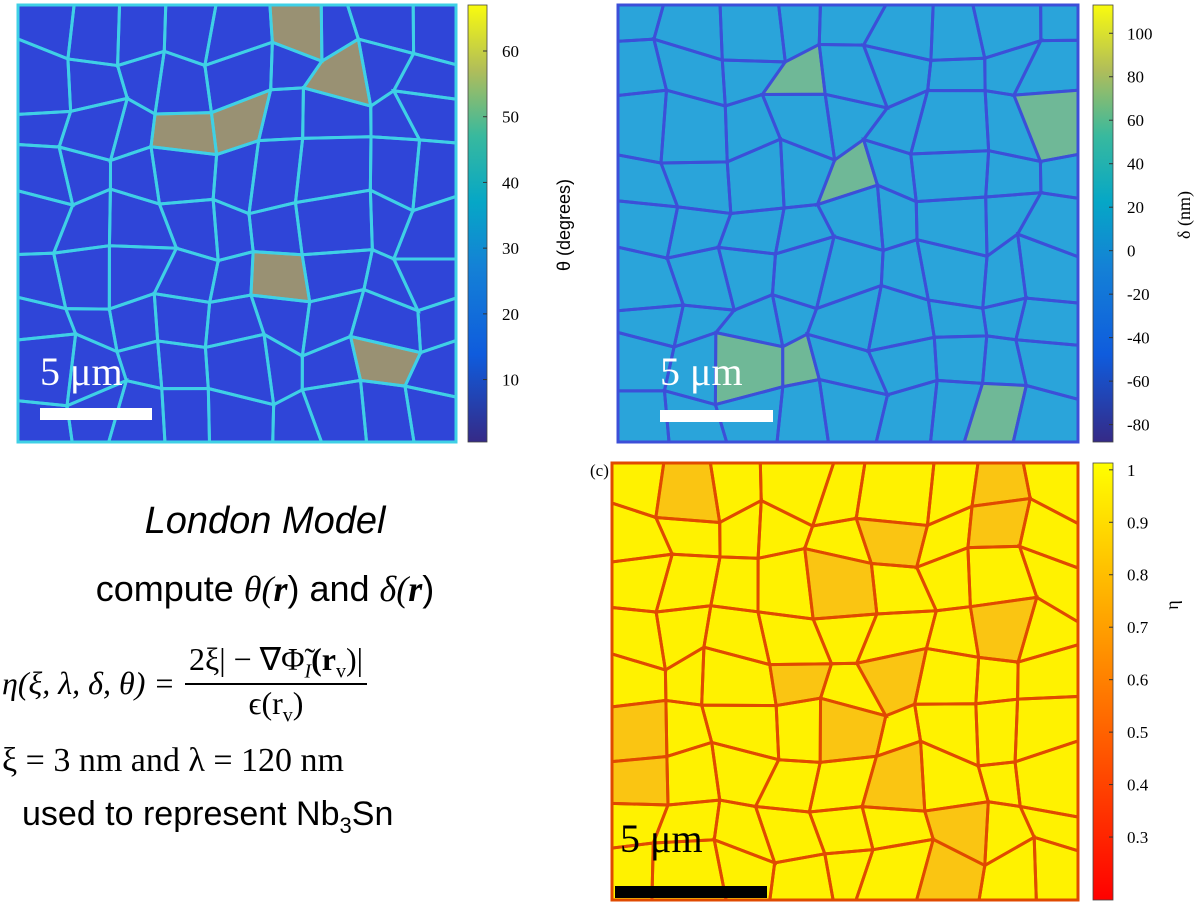  What do you see at coordinates (173, 760) in the screenshot?
I see `parameters: ξ = 3 nm and λ = 120 nm` at bounding box center [173, 760].